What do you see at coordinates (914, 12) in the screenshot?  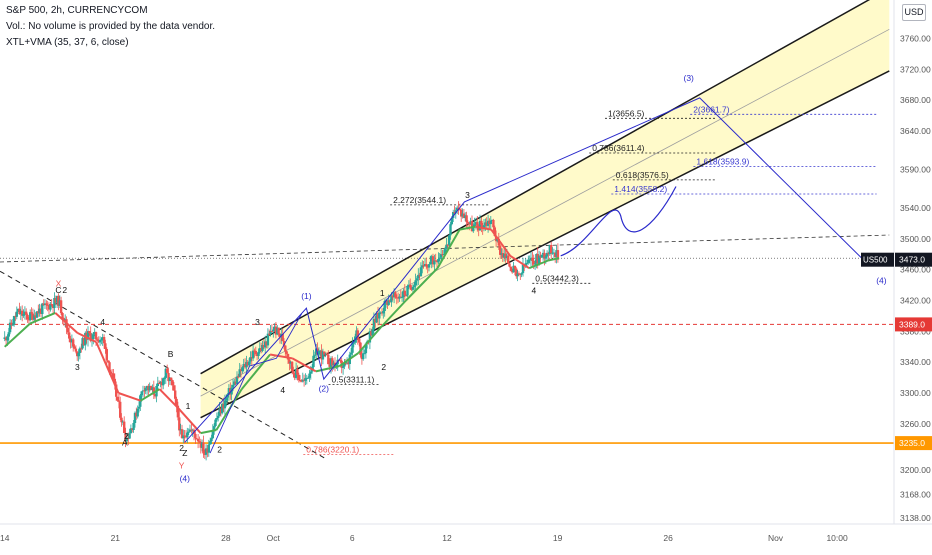 I see `currency-button: USD` at bounding box center [914, 12].